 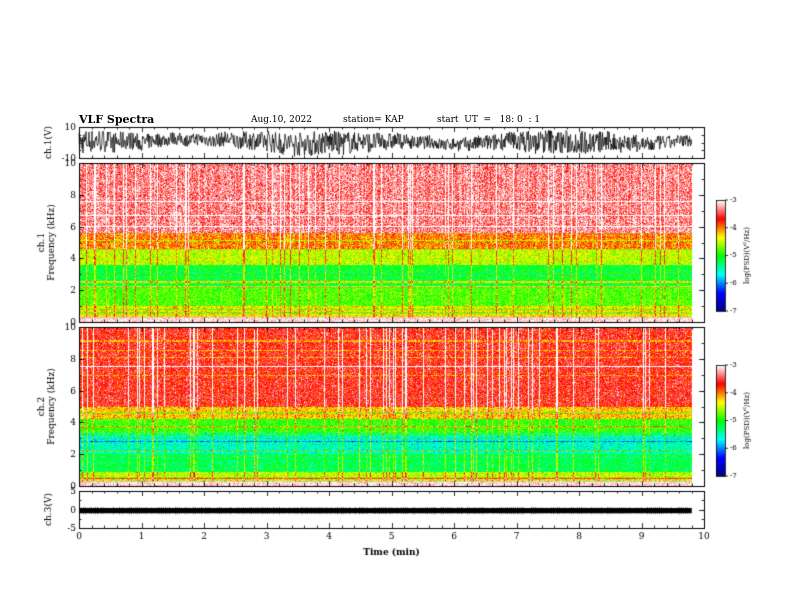 I want to click on station-label: station= KAP, so click(x=373, y=120).